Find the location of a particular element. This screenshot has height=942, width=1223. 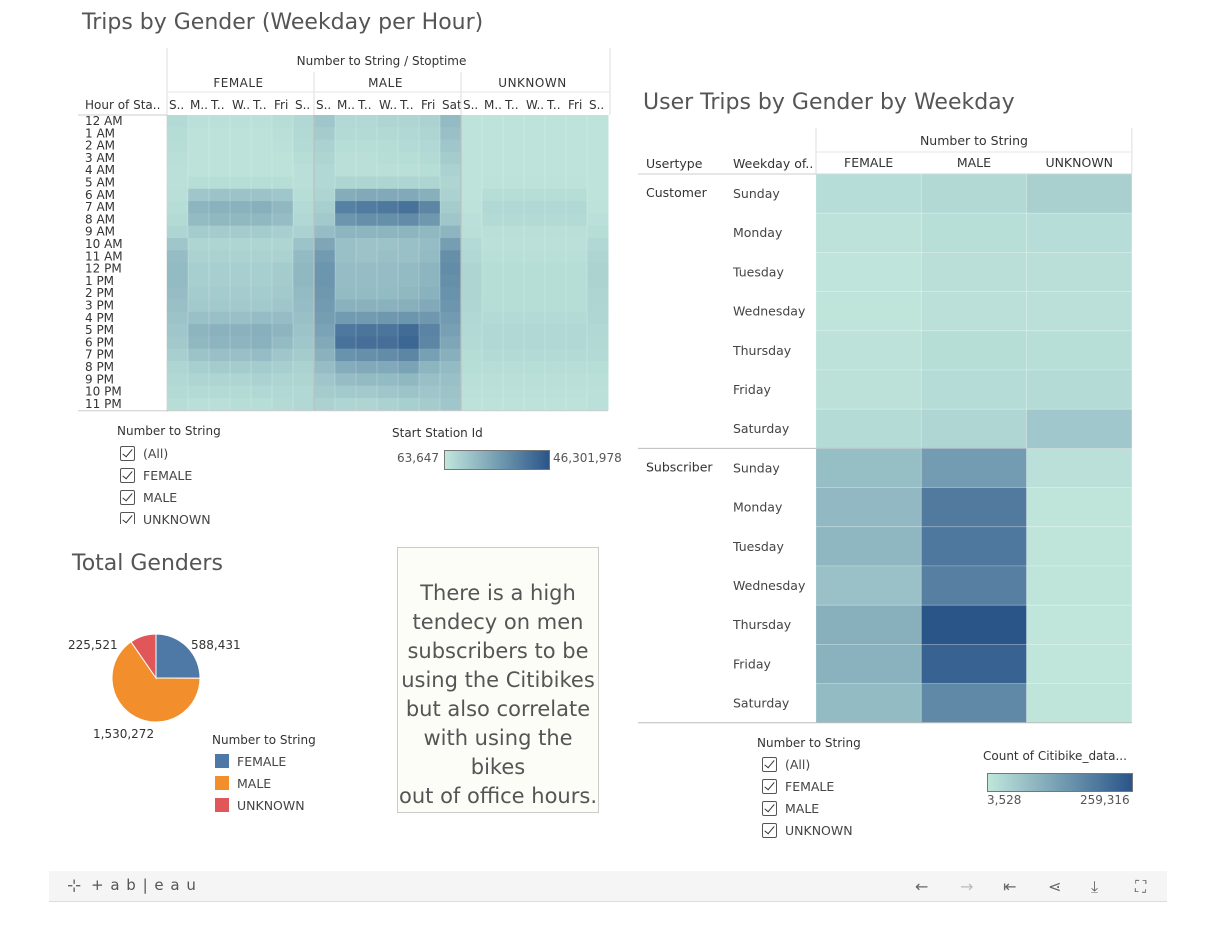

heatmap2-legend-min: 3,528 is located at coordinates (1004, 800).